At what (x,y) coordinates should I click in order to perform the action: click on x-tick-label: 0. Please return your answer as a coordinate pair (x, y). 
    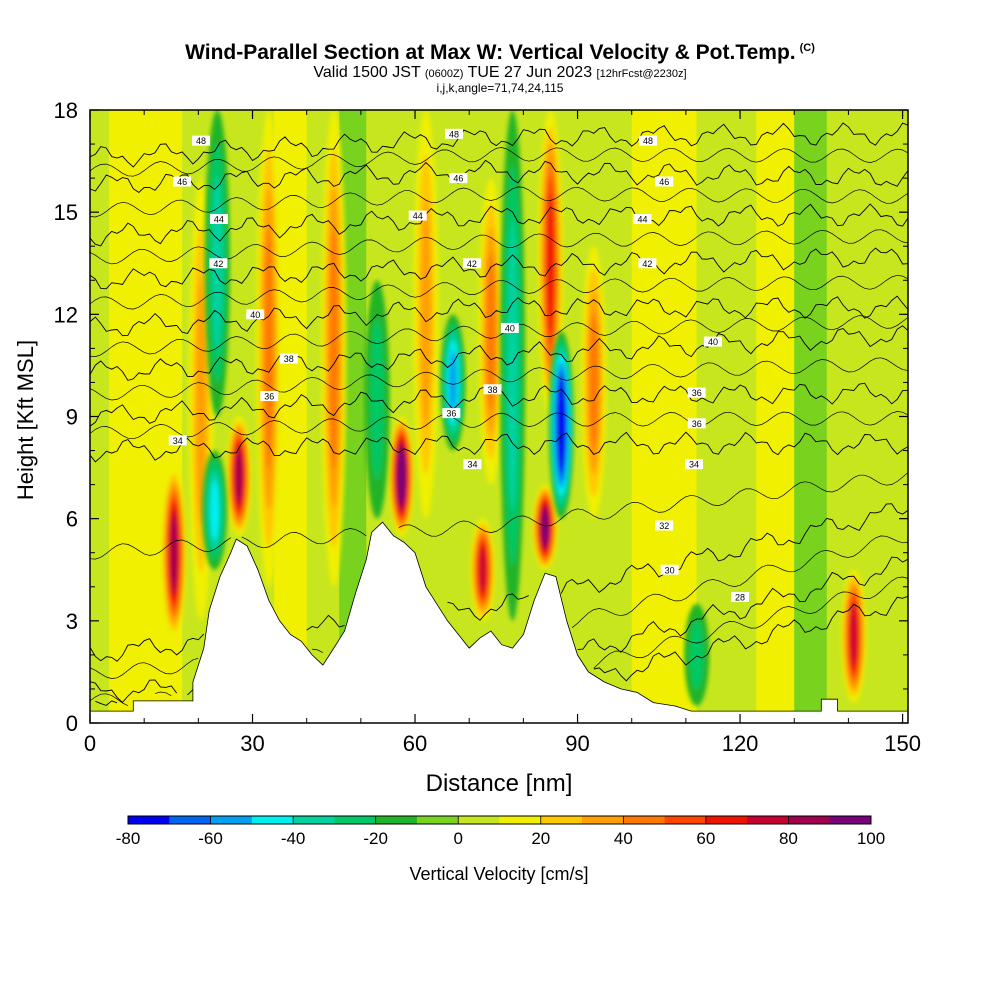
    Looking at the image, I should click on (90, 743).